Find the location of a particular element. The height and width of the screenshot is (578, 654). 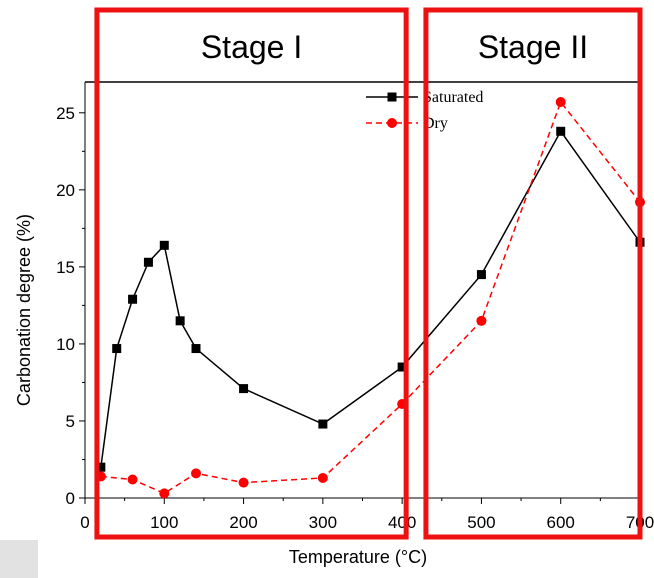

stage-label: Stage II is located at coordinates (533, 47).